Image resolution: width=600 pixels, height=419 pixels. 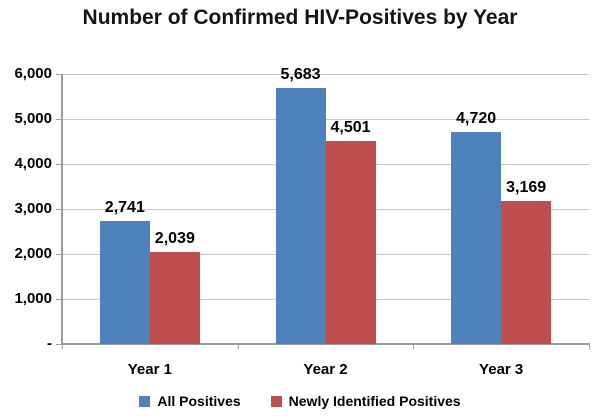 I want to click on bar-value-label: 5,683, so click(x=300, y=75).